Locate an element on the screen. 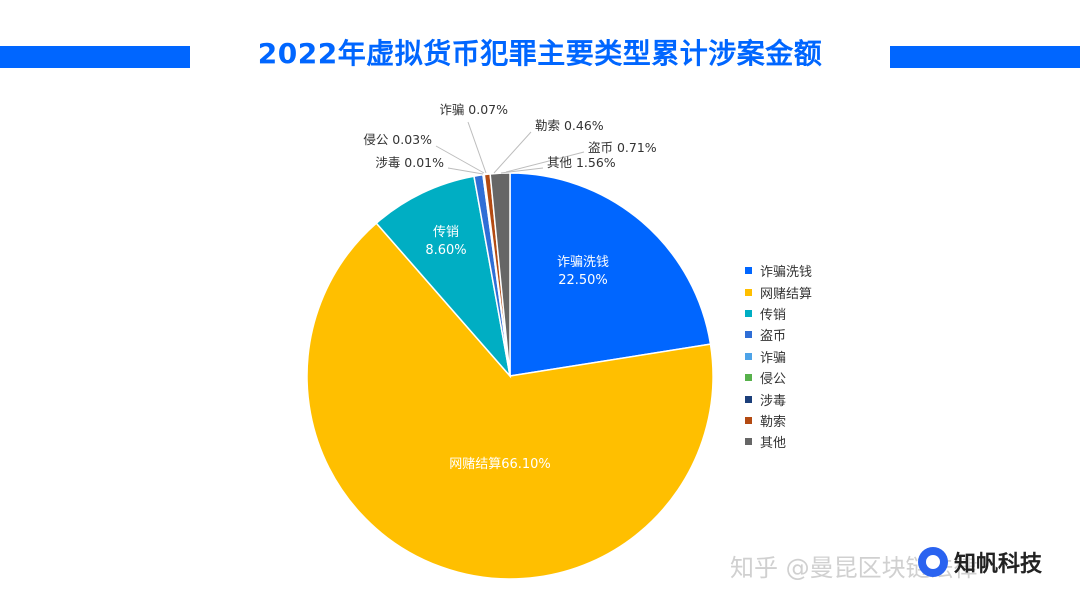  data-label-gambling-settlement: 网赌结算66.10% is located at coordinates (500, 464).